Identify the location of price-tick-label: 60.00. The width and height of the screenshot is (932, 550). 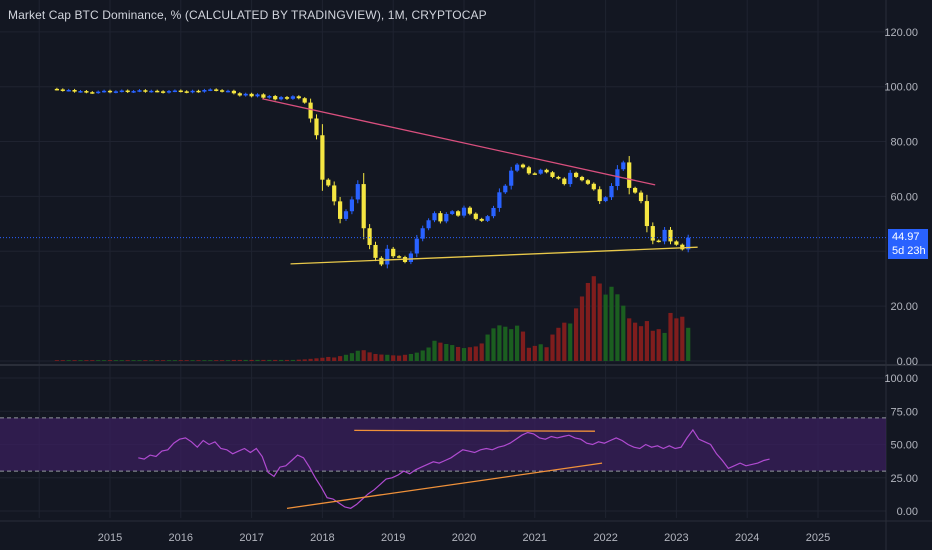
(904, 197).